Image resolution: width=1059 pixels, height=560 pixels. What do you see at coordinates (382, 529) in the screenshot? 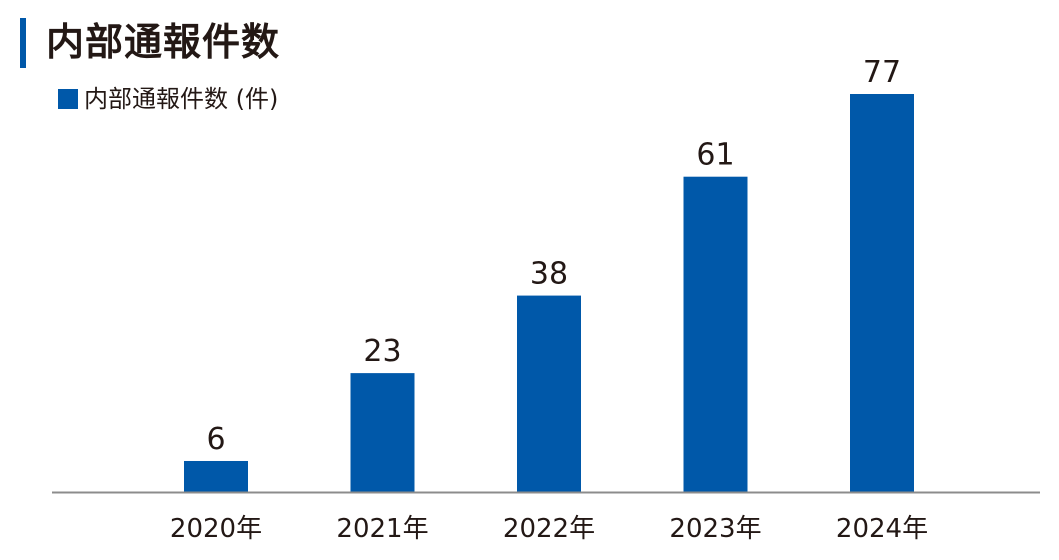
I see `x-tick-label-2021年: 2021年` at bounding box center [382, 529].